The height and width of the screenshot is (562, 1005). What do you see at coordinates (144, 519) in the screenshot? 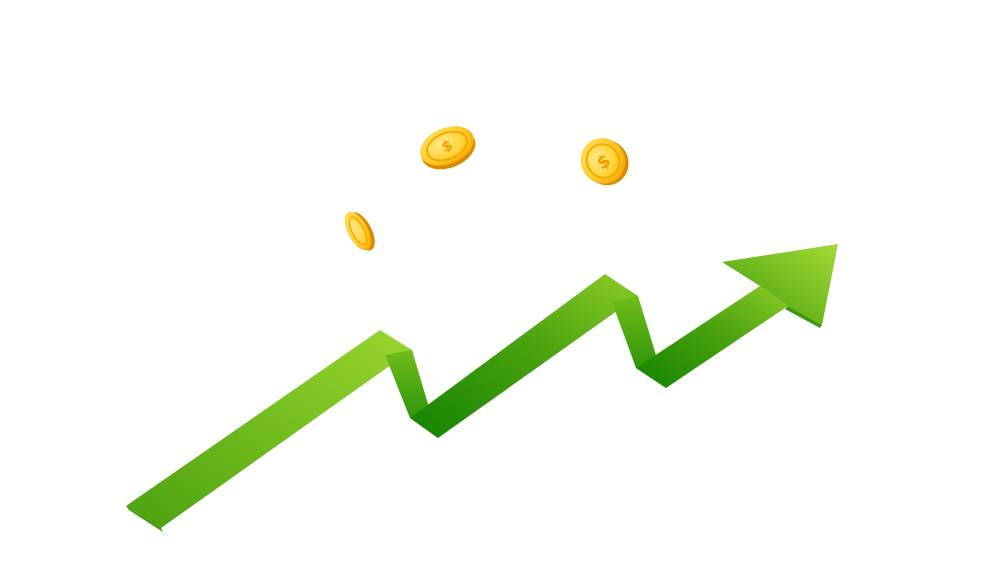
I see `arrow-segment-1-edge` at bounding box center [144, 519].